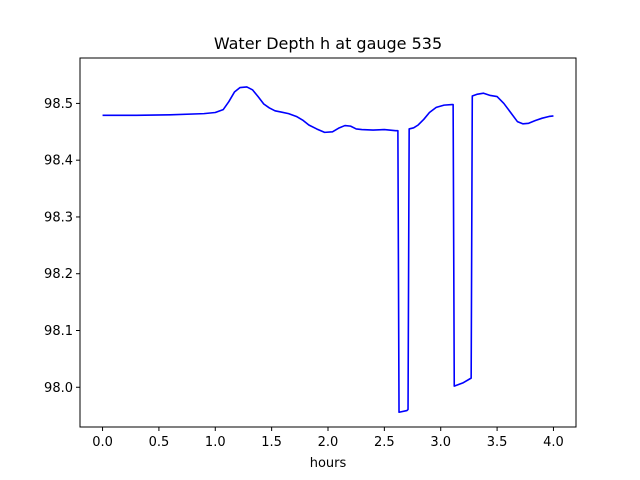  Describe the element at coordinates (328, 43) in the screenshot. I see `chart-title: Water Depth h at gauge 535` at that location.